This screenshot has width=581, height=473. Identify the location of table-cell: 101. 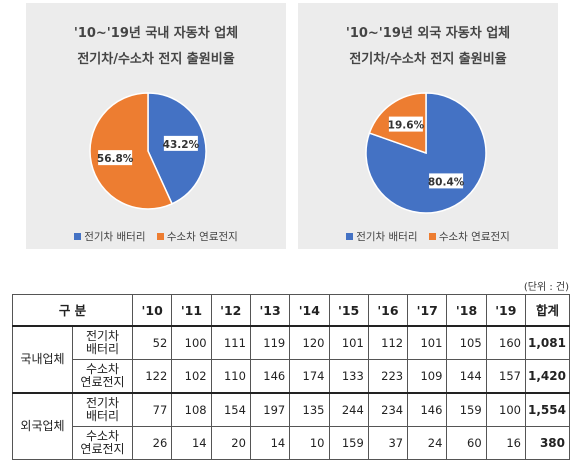
(427, 343).